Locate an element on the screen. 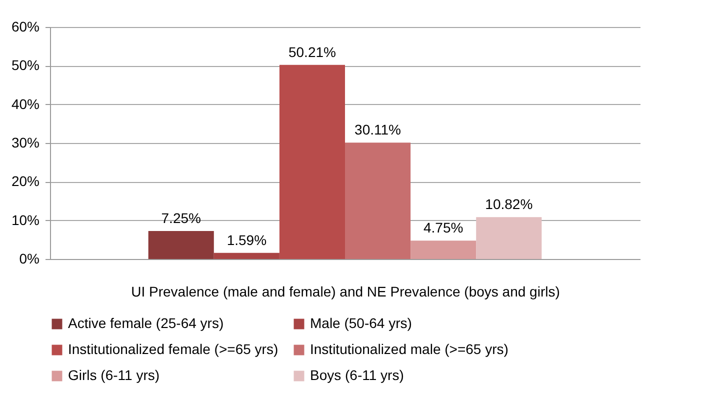 The height and width of the screenshot is (419, 709). y-tick-label: 60% is located at coordinates (25, 26).